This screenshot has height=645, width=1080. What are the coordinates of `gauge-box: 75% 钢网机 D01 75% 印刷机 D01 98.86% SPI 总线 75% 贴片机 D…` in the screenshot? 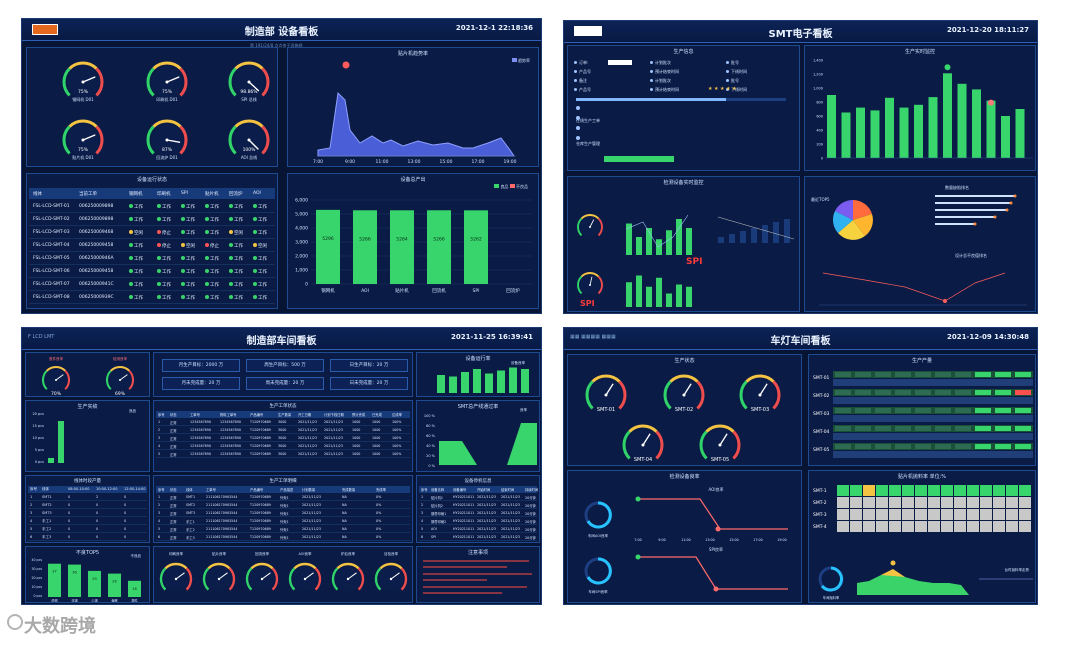 It's located at (152, 107).